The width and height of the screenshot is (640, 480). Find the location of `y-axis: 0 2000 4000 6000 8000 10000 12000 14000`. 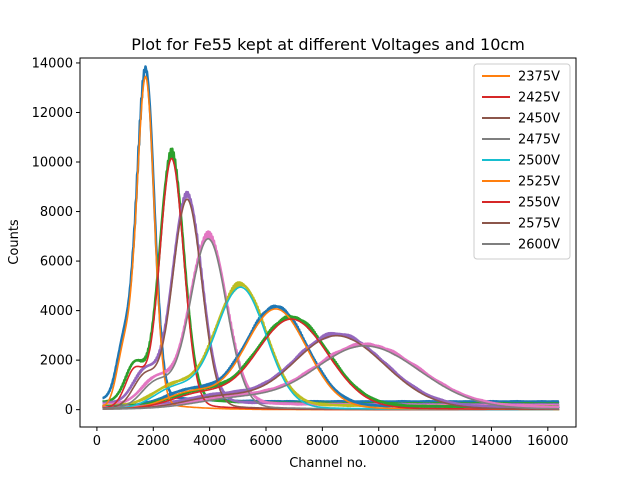

y-axis: 0 2000 4000 6000 8000 10000 12000 14000 is located at coordinates (56, 237).